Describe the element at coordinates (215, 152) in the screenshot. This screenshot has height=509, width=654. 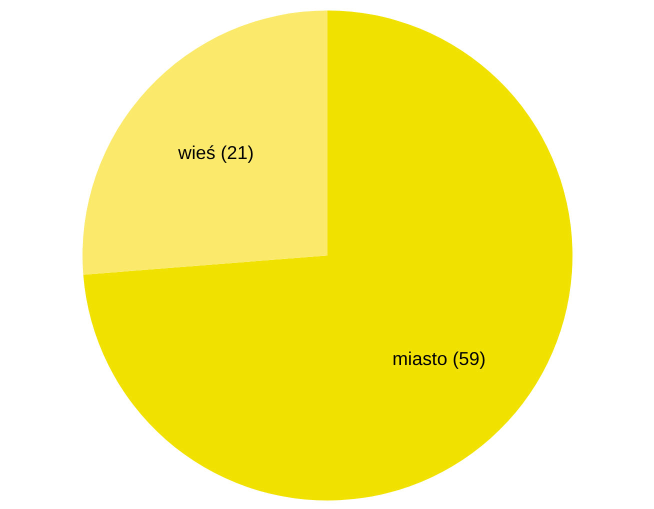
I see `slice-label: wieś (21)` at that location.